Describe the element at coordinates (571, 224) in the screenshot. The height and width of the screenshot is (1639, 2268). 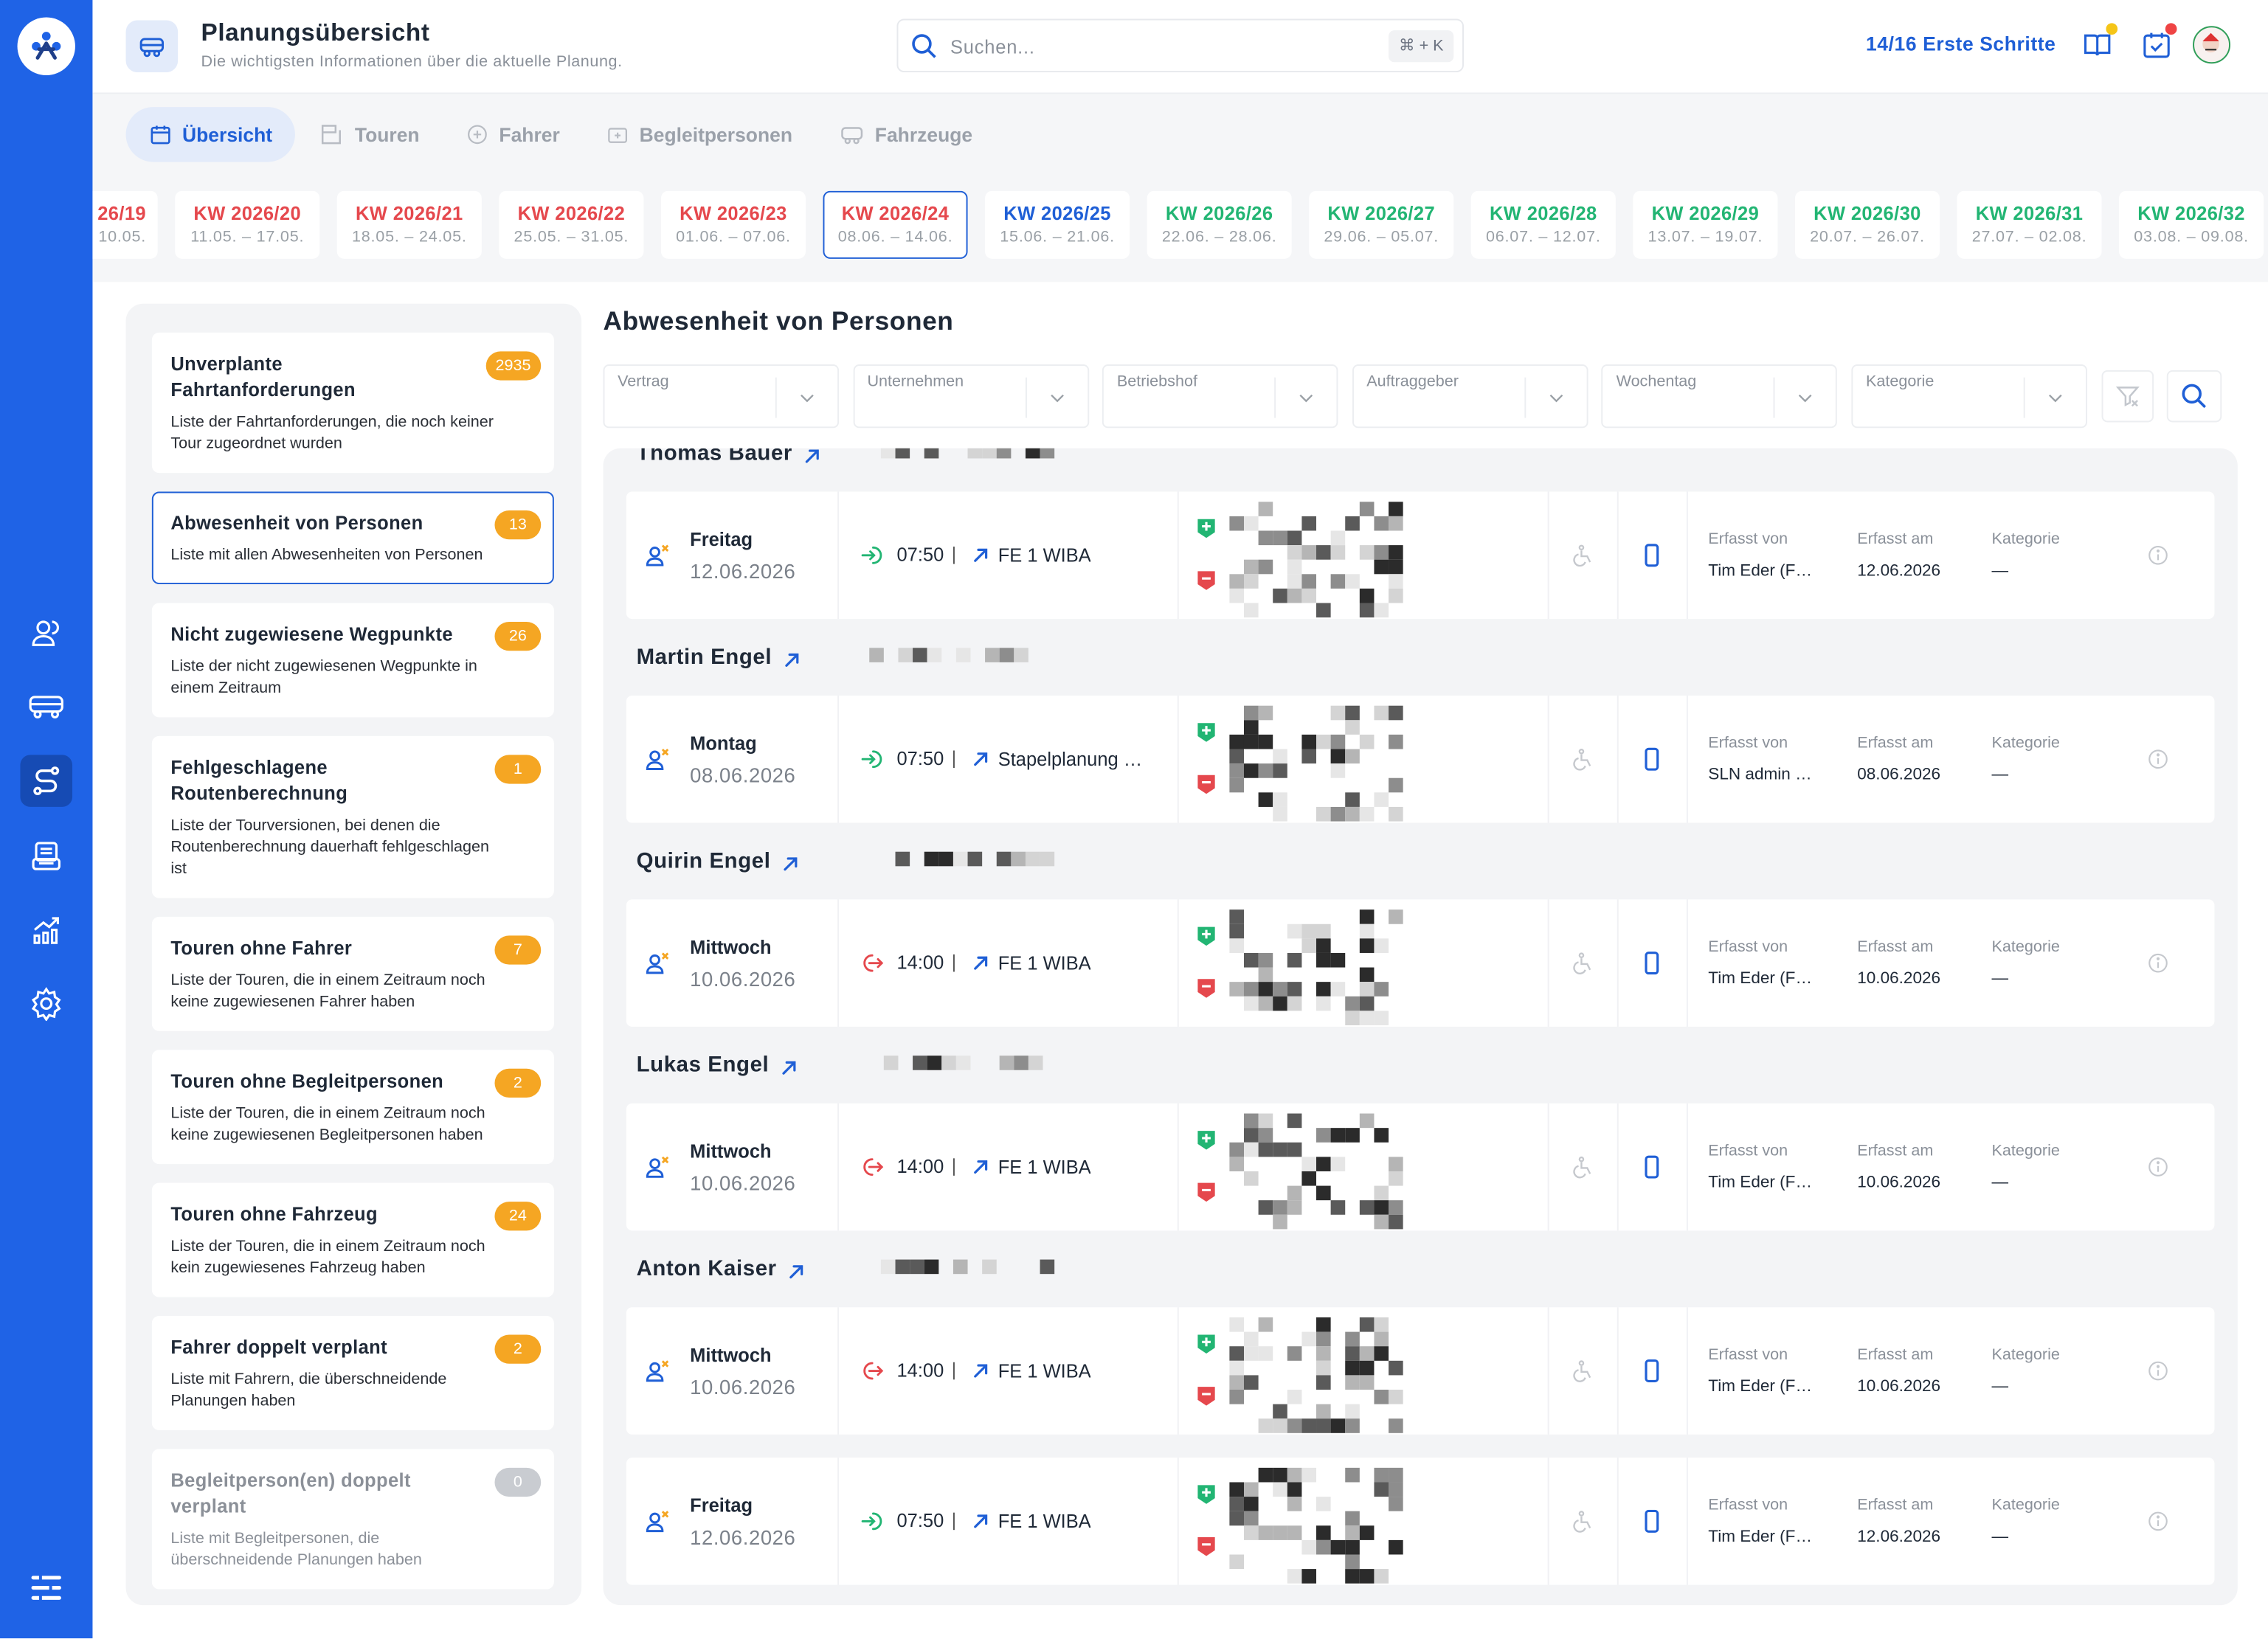
I see `week-card: KW 2026/22 25.05. – 31.05.` at that location.